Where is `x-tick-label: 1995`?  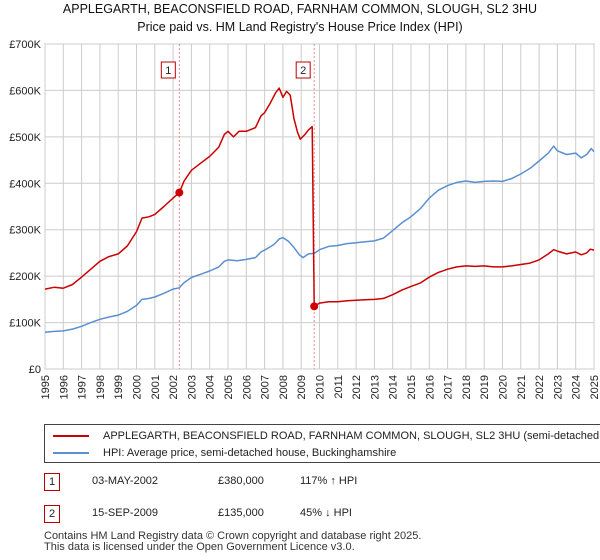 x-tick-label: 1995 is located at coordinates (46, 387).